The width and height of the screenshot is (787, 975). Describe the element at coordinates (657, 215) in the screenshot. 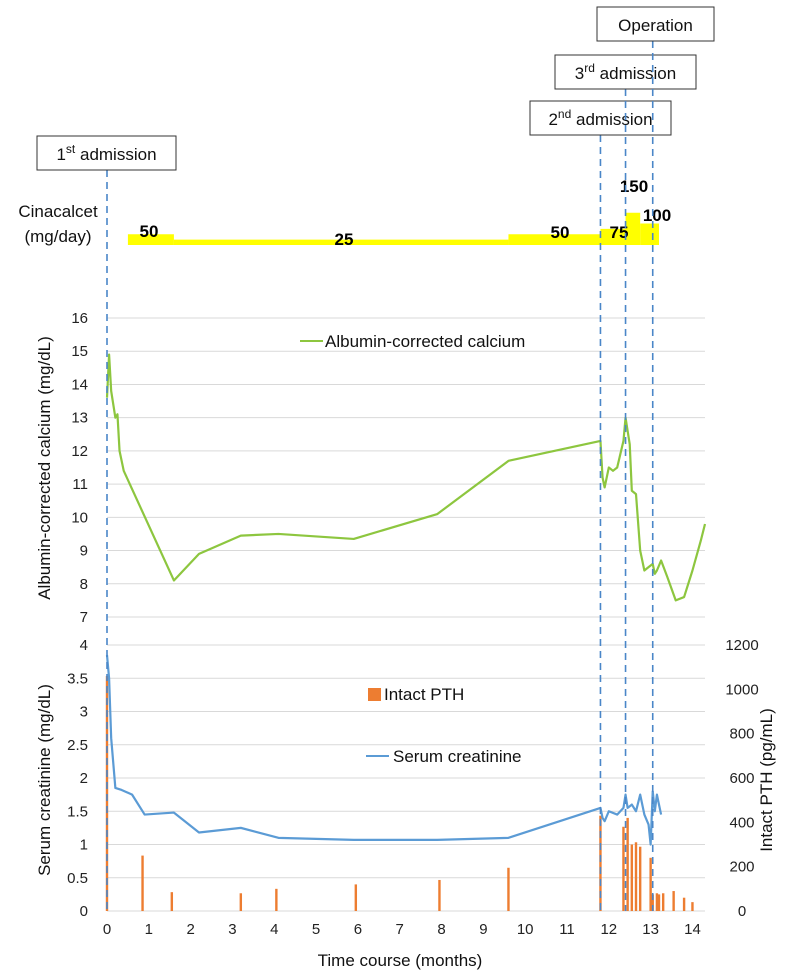

I see `cinacalcet-dose-label: 100` at that location.